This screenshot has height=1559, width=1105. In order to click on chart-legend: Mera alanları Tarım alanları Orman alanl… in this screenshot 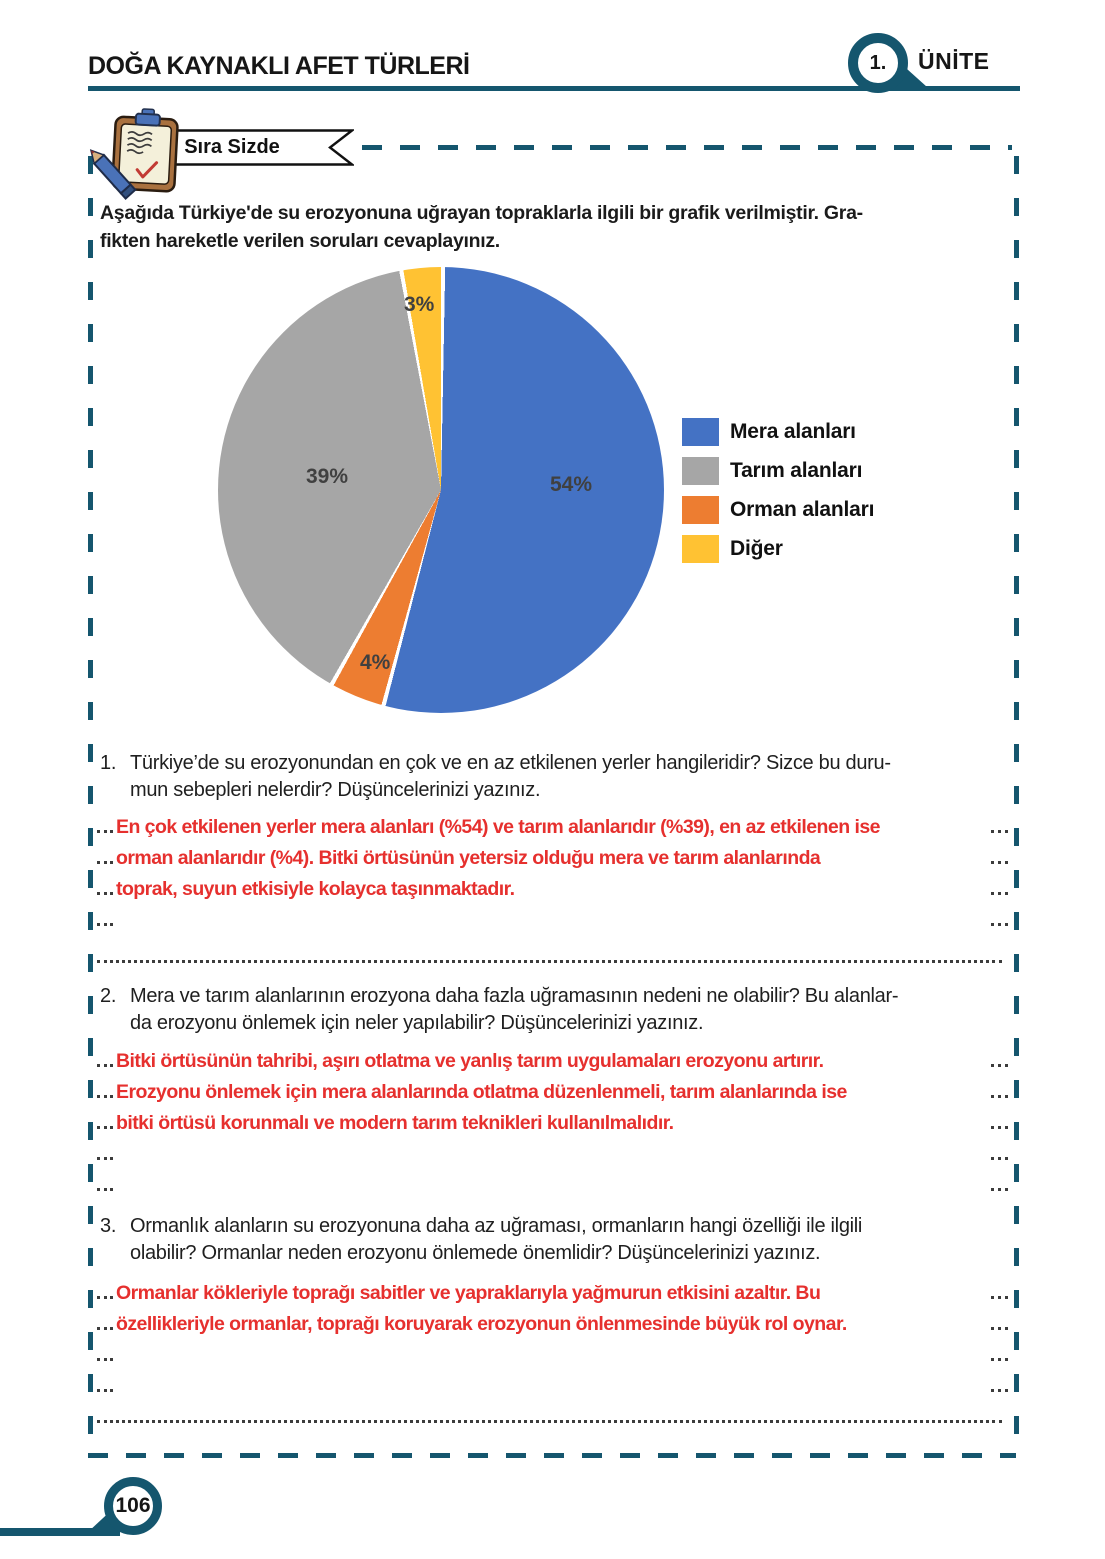, I will do `click(778, 496)`.